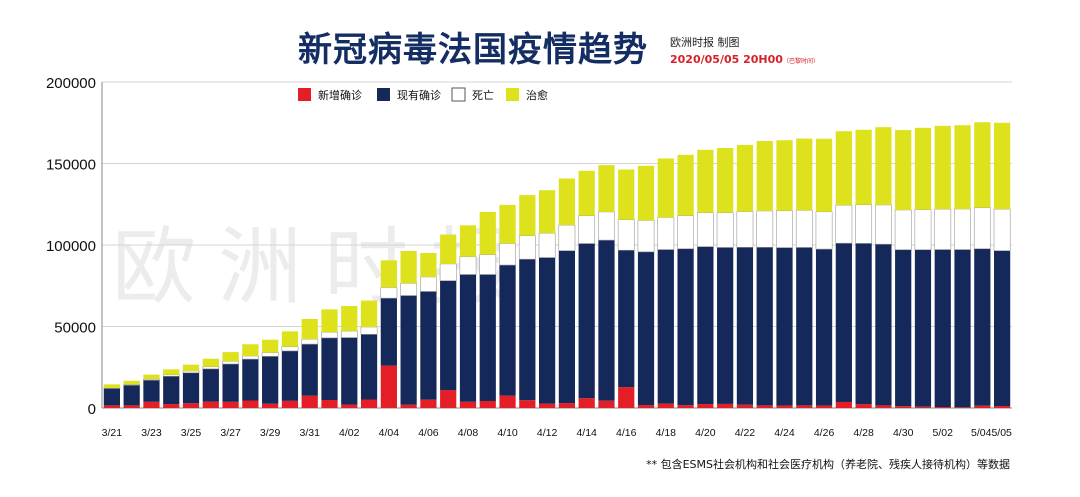  I want to click on x-tick-label: 4/20, so click(705, 433).